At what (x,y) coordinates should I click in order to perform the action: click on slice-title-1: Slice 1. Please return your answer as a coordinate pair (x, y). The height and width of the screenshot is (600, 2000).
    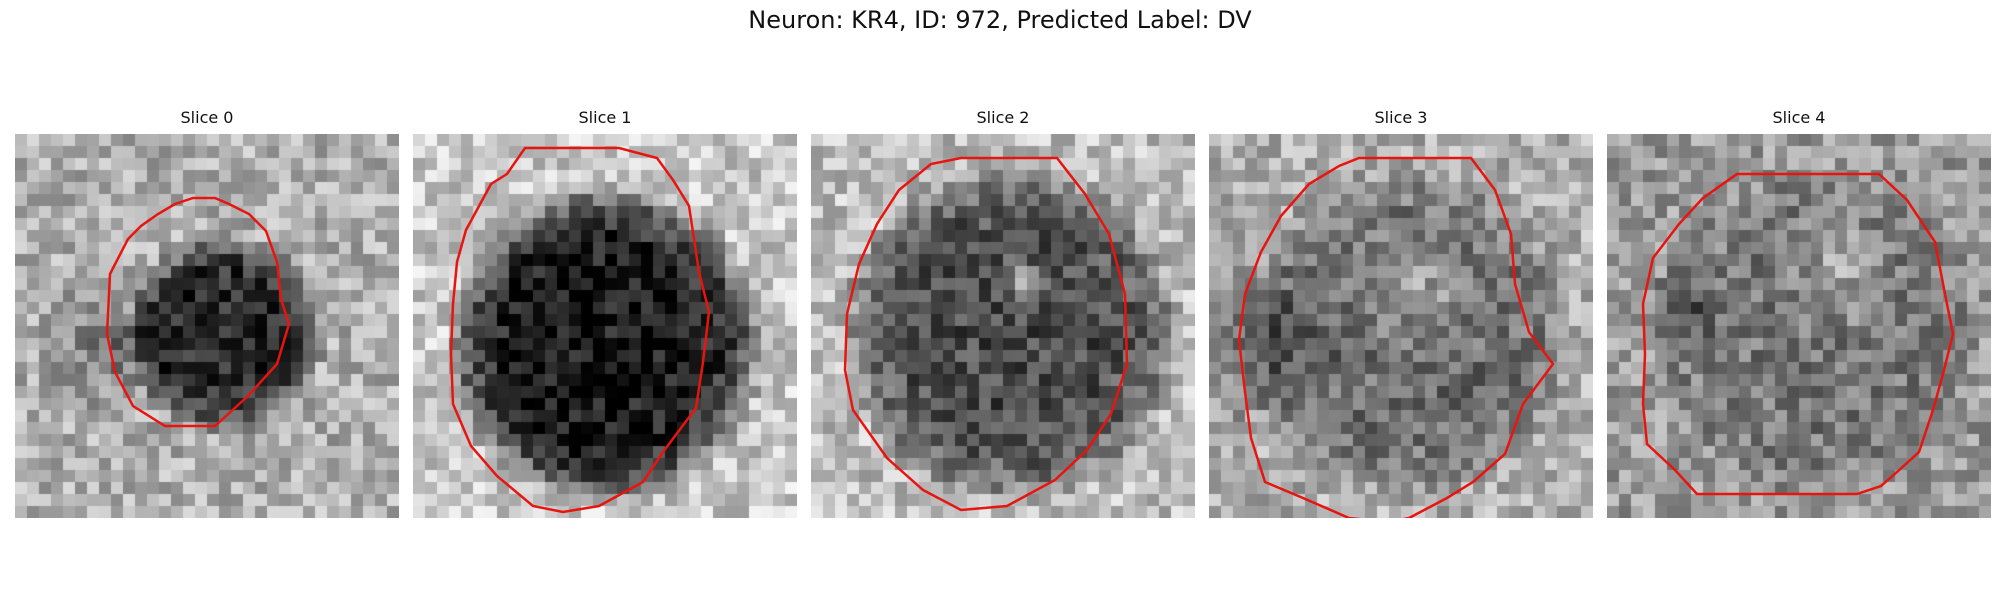
    Looking at the image, I should click on (605, 117).